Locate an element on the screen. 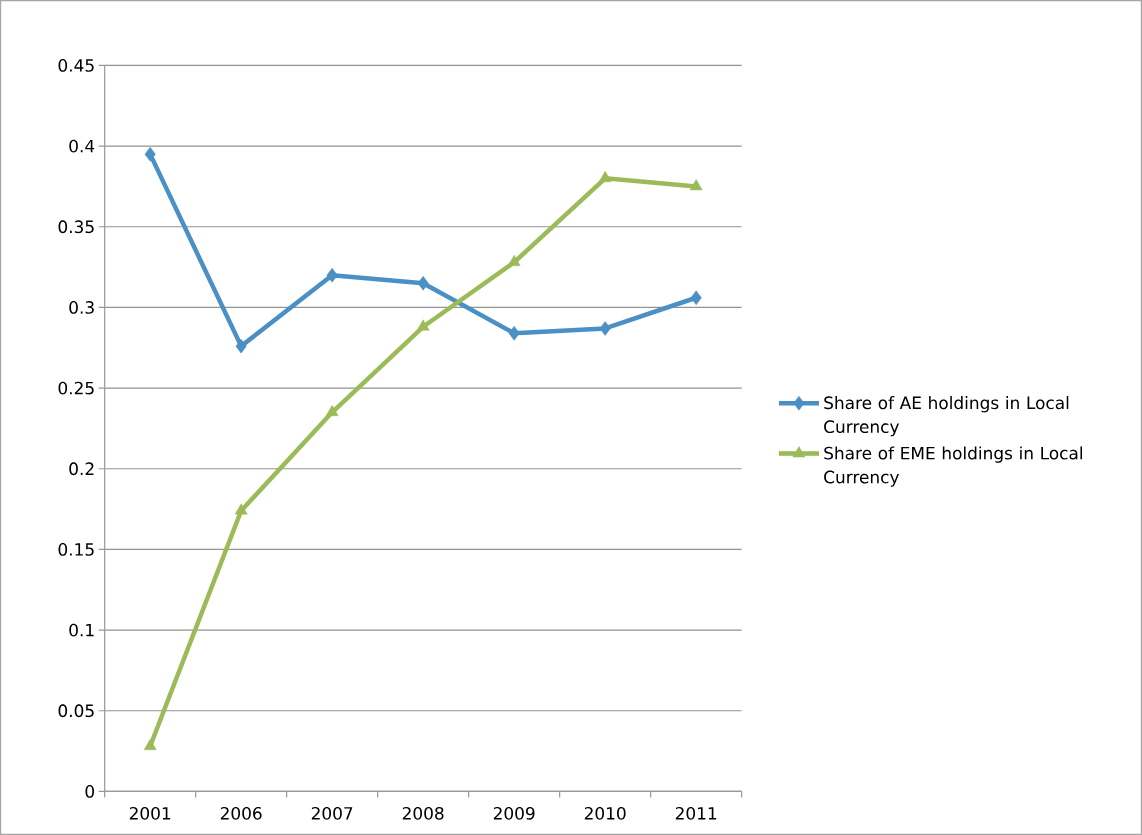 This screenshot has width=1142, height=835. y-tick-label: 0.3 is located at coordinates (81, 307).